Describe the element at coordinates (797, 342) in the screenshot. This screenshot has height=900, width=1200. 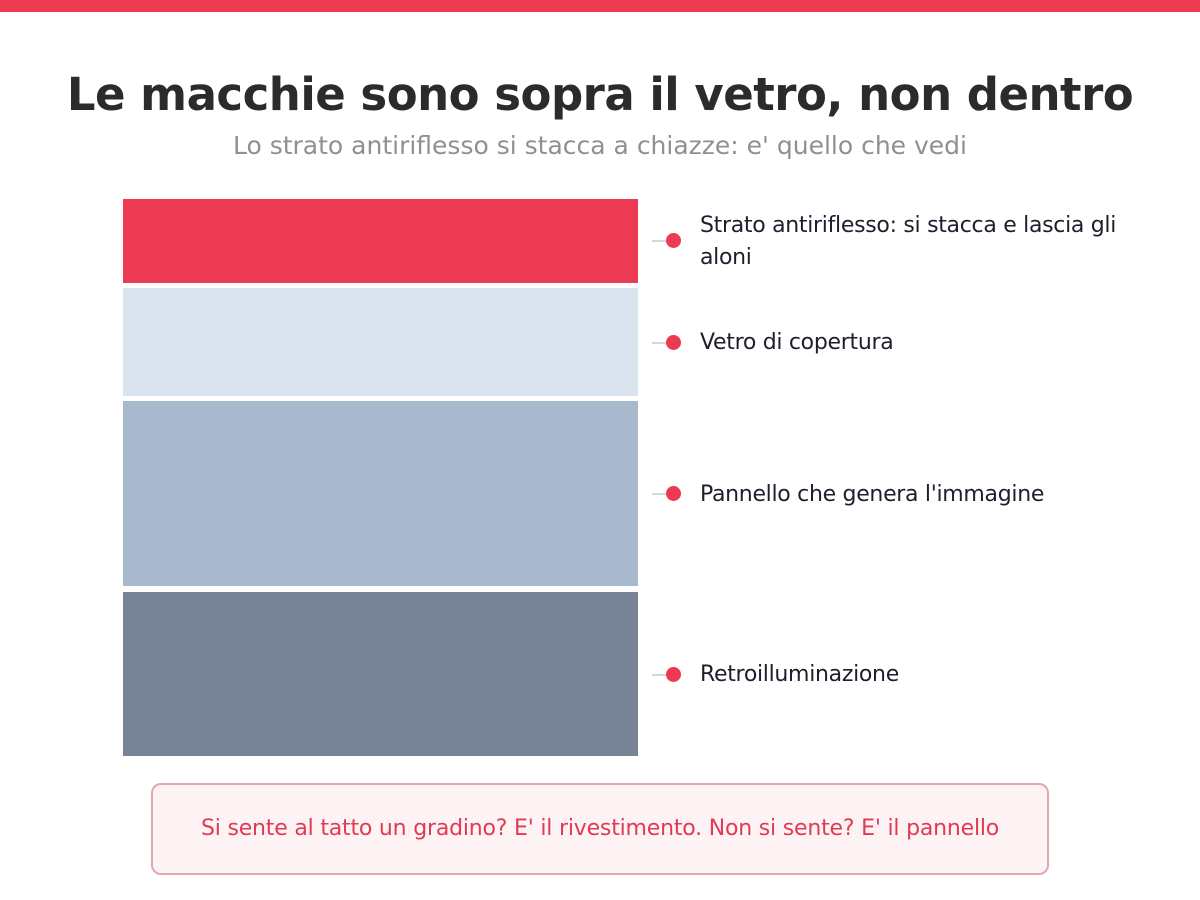
I see `layer-label-cover-glass: Vetro di copertura` at that location.